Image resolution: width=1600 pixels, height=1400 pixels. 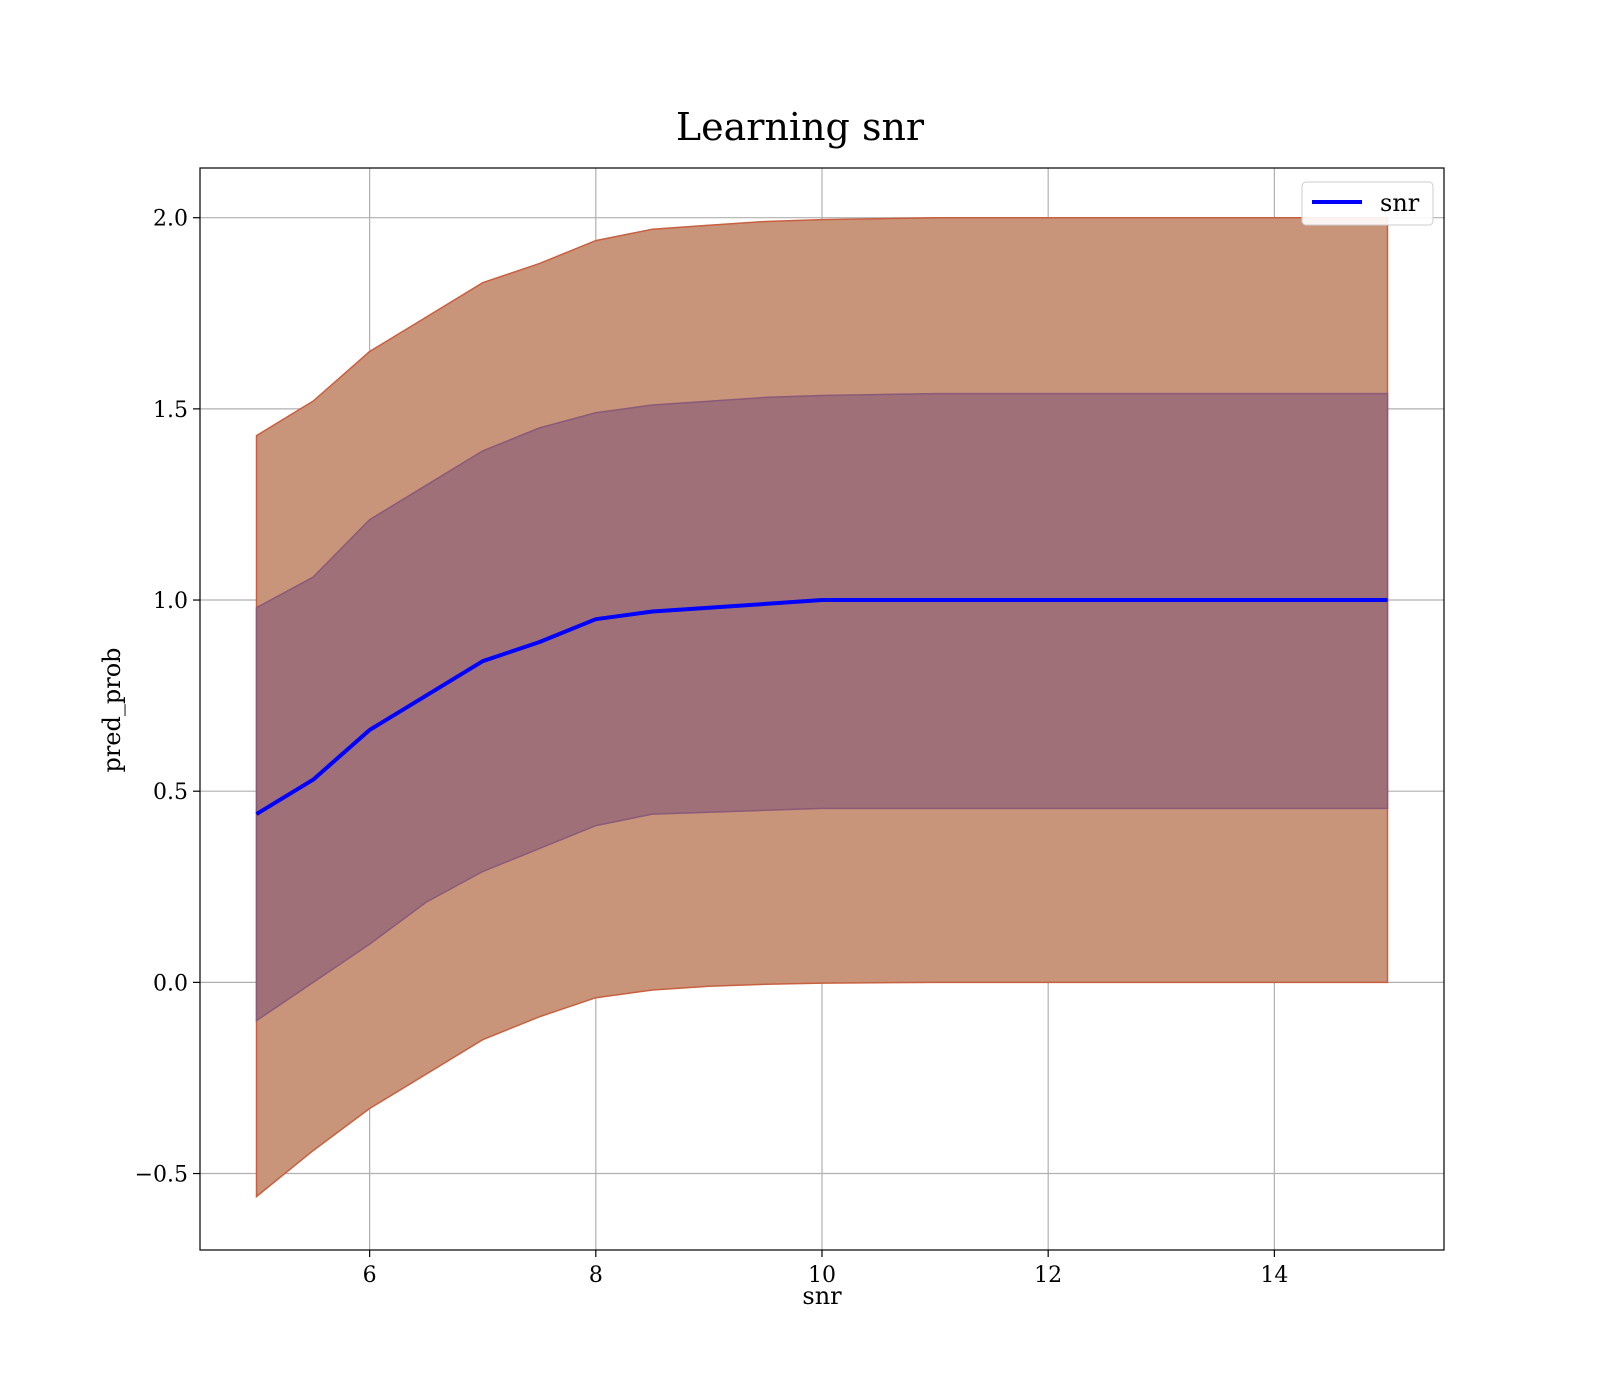 What do you see at coordinates (596, 1275) in the screenshot?
I see `x-tick-label: 8` at bounding box center [596, 1275].